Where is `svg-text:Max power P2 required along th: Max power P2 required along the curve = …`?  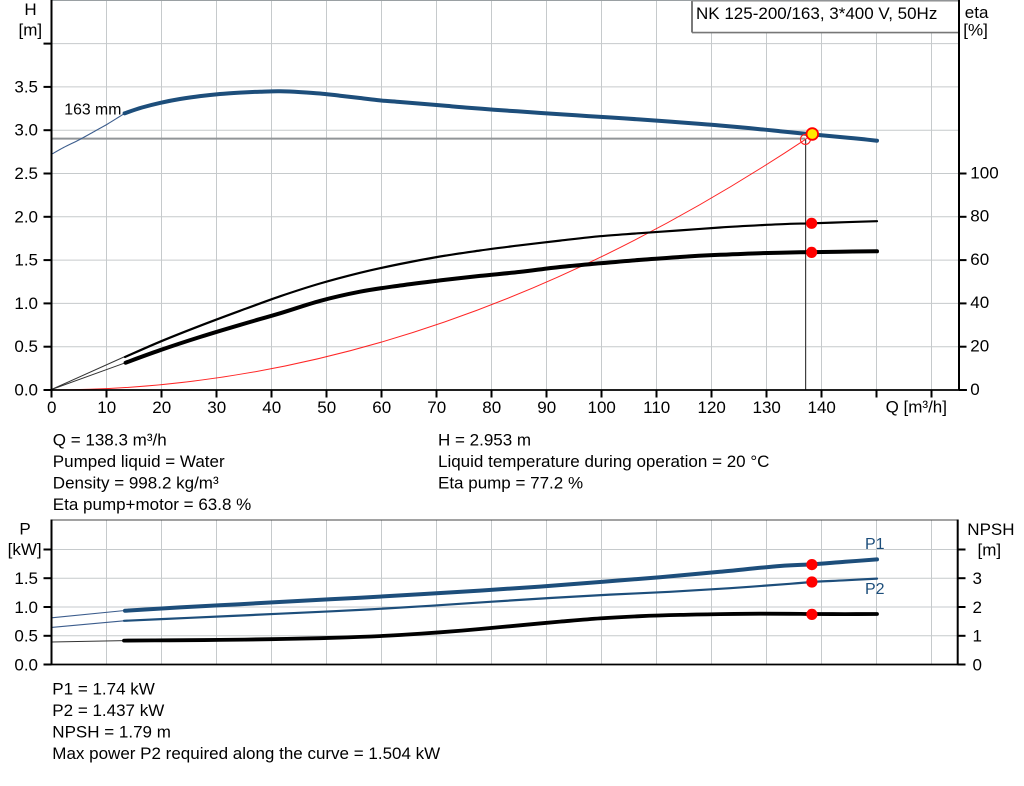 svg-text:Max power P2 required along th: Max power P2 required along the curve = … is located at coordinates (246, 753).